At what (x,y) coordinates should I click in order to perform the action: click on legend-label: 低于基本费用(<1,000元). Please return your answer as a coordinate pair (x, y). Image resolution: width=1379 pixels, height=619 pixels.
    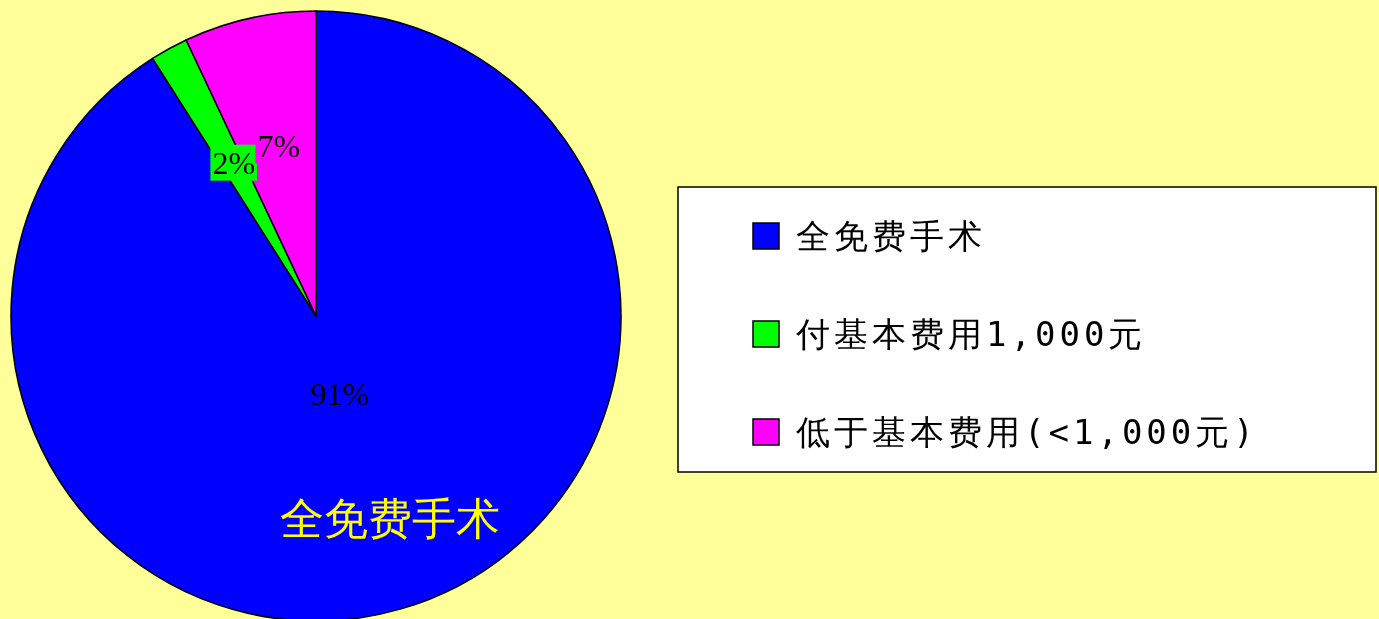
    Looking at the image, I should click on (1027, 431).